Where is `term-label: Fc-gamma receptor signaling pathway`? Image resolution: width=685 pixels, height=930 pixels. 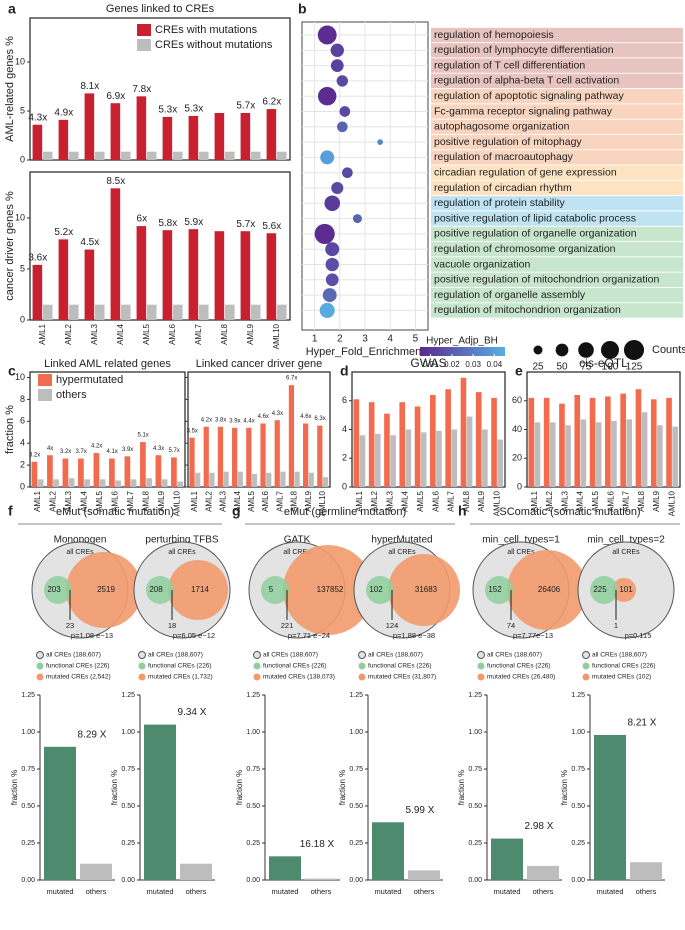 term-label: Fc-gamma receptor signaling pathway is located at coordinates (523, 111).